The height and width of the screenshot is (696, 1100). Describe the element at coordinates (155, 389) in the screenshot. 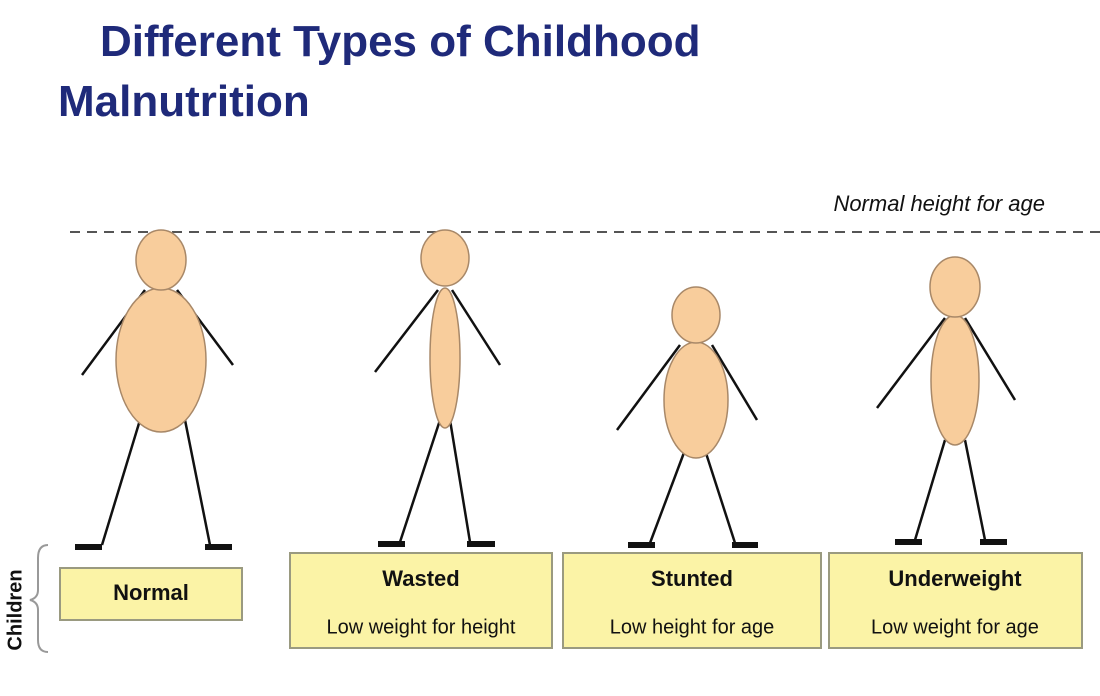

I see `figure-normal` at that location.